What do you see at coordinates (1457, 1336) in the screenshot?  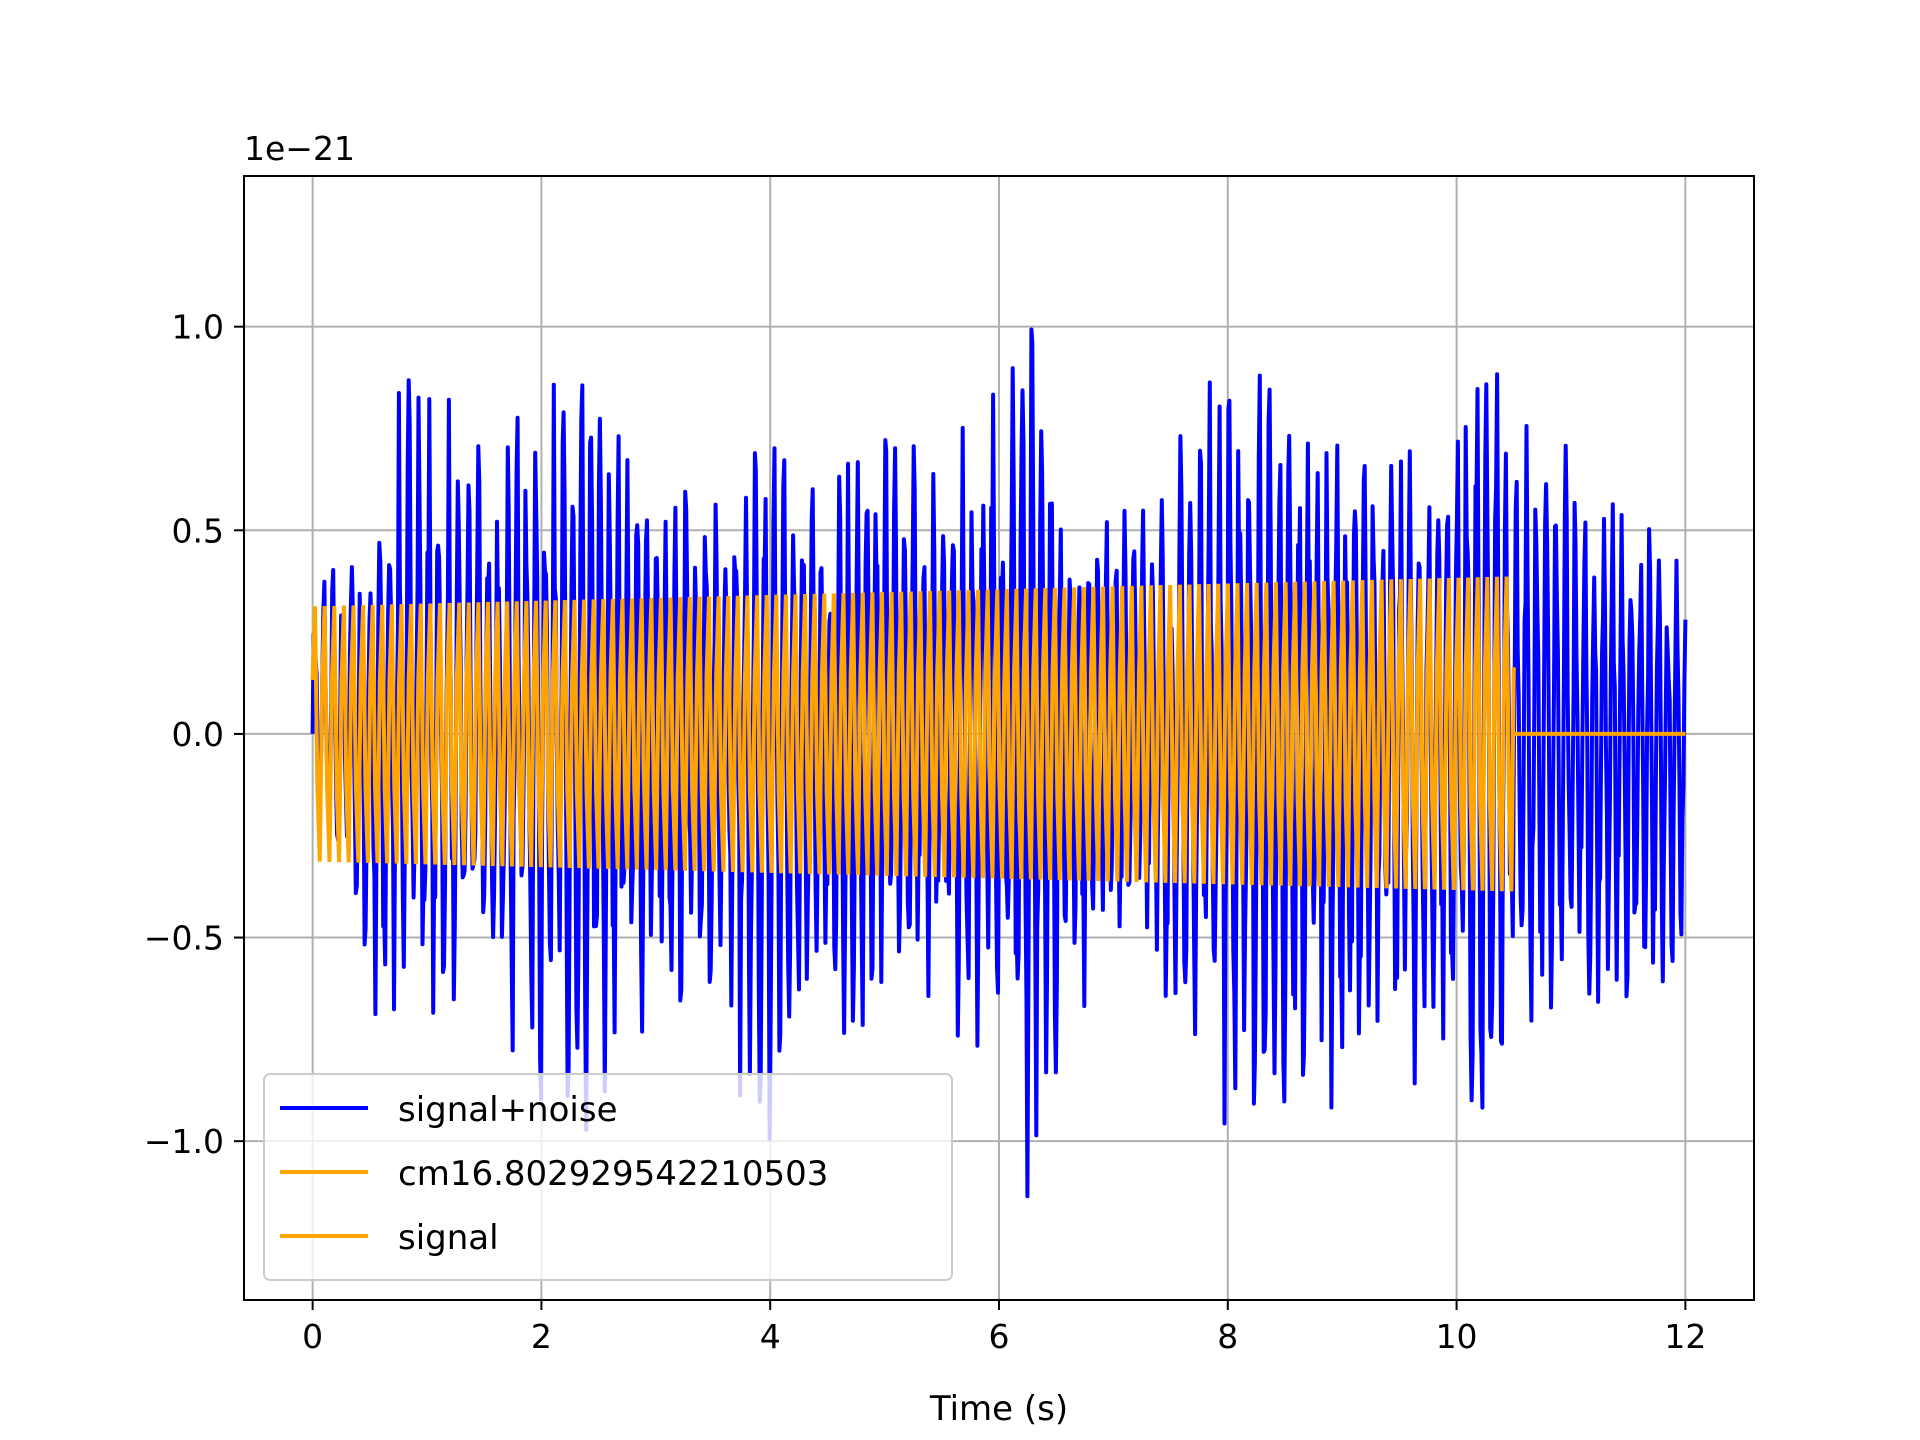 I see `x-tick-label: 10` at bounding box center [1457, 1336].